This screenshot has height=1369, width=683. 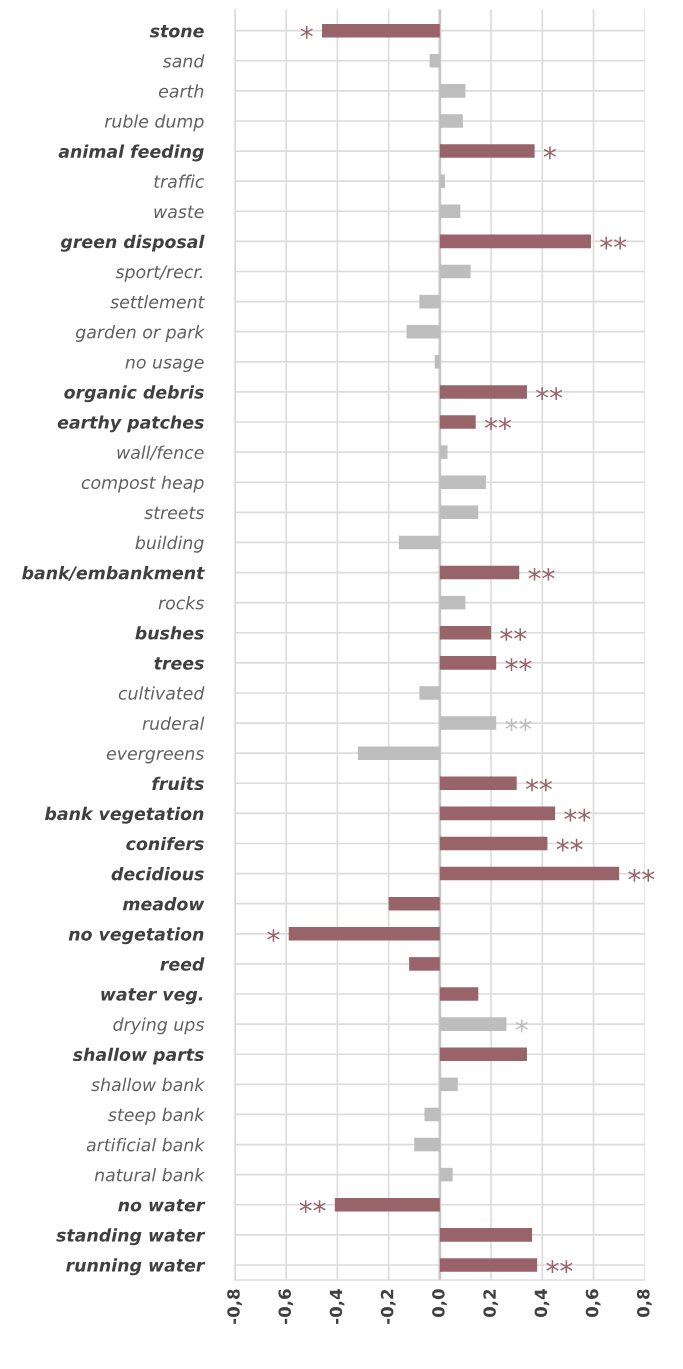 I want to click on y-tick-label: sand, so click(x=183, y=61).